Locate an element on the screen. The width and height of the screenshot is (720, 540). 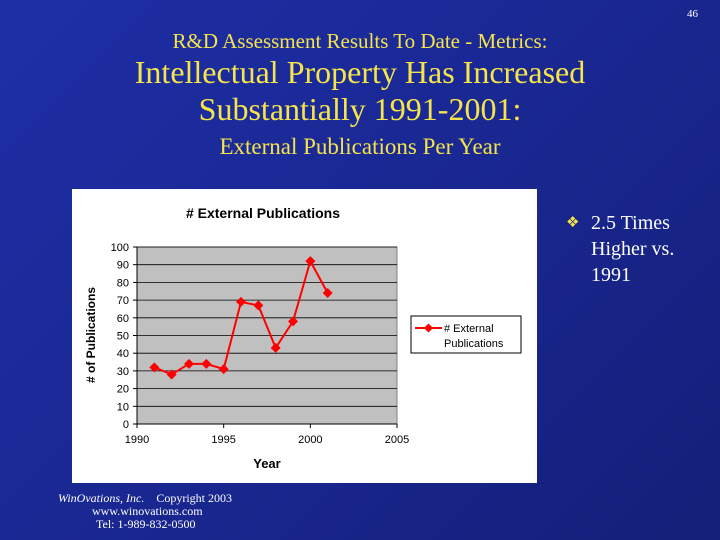
x-tick-label: 1995 is located at coordinates (223, 440).